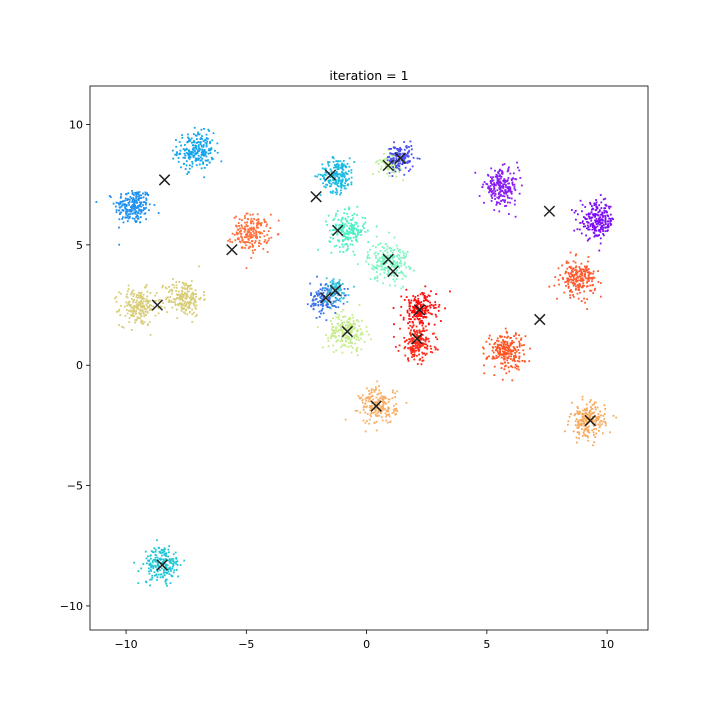  I want to click on x-tick-label: 5, so click(486, 644).